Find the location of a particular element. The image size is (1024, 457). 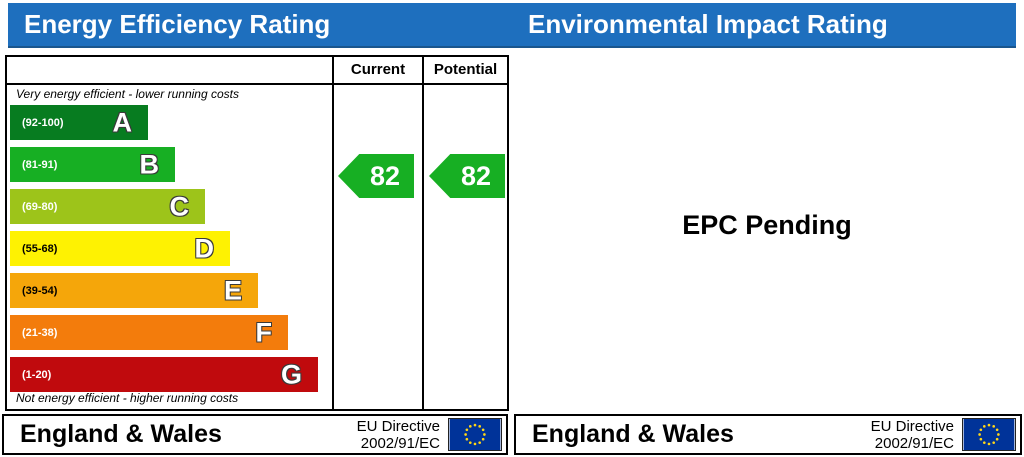

band-c-letter: C is located at coordinates (179, 206).